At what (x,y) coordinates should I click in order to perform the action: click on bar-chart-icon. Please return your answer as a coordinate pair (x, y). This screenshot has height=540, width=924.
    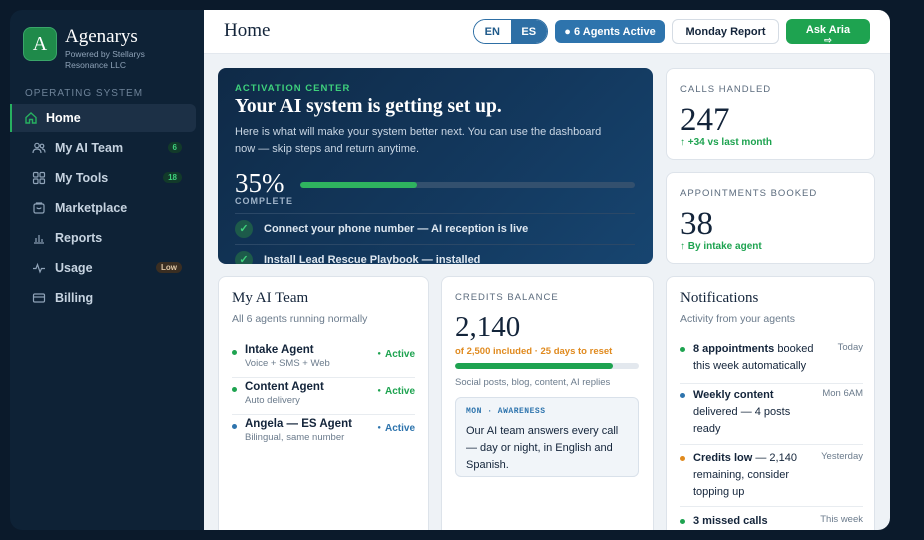
    Looking at the image, I should click on (39, 239).